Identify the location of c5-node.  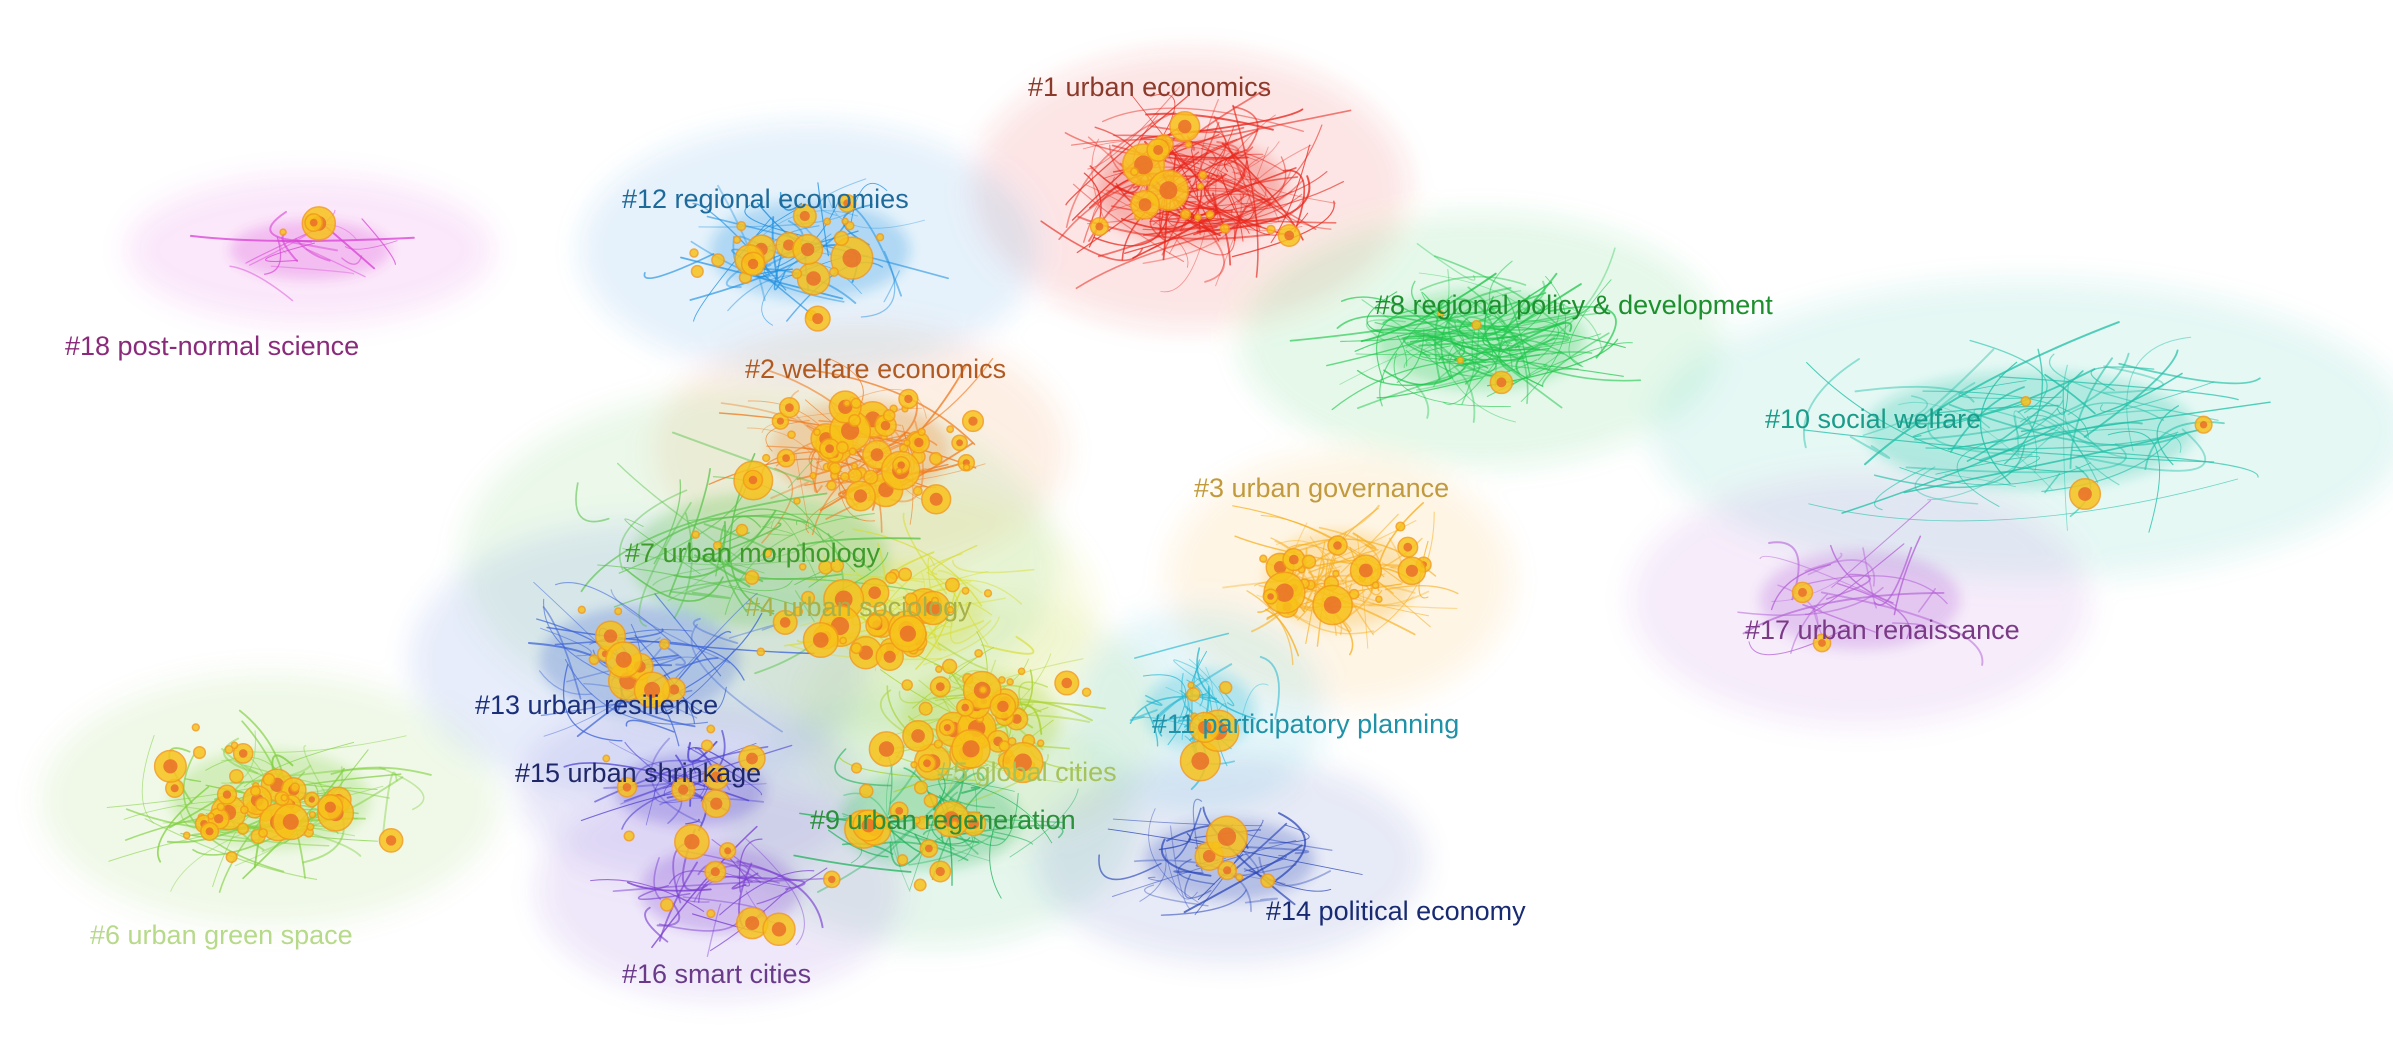
(983, 690).